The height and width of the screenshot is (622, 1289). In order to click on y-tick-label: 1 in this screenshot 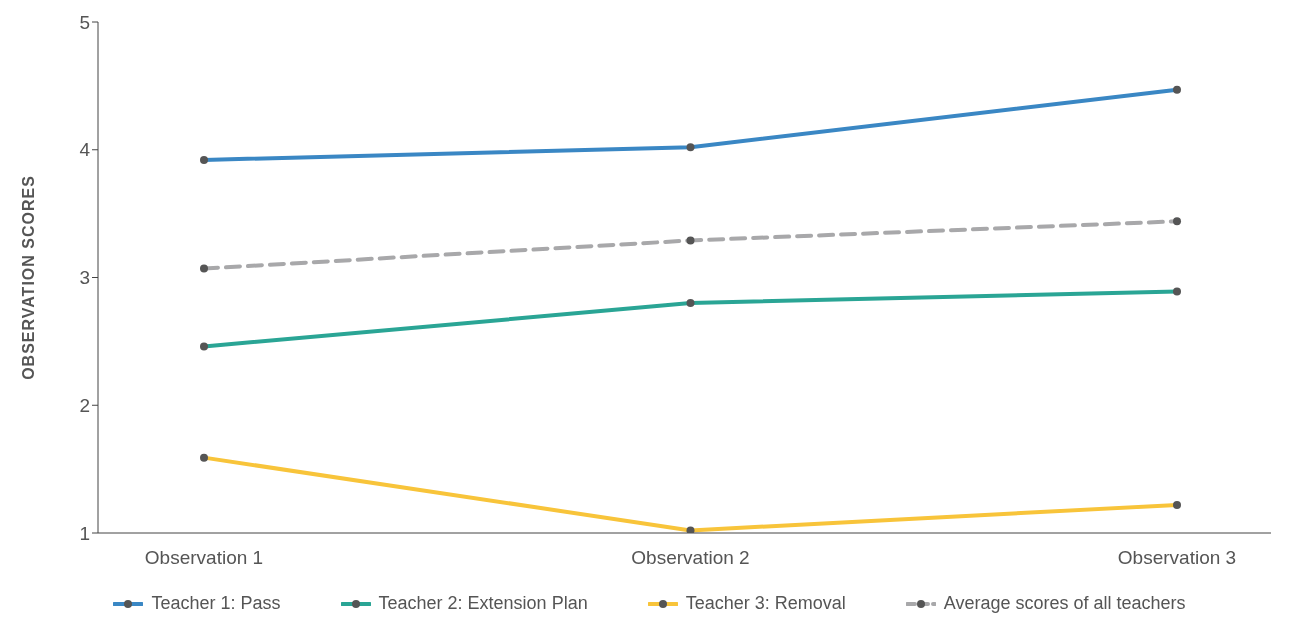, I will do `click(84, 533)`.